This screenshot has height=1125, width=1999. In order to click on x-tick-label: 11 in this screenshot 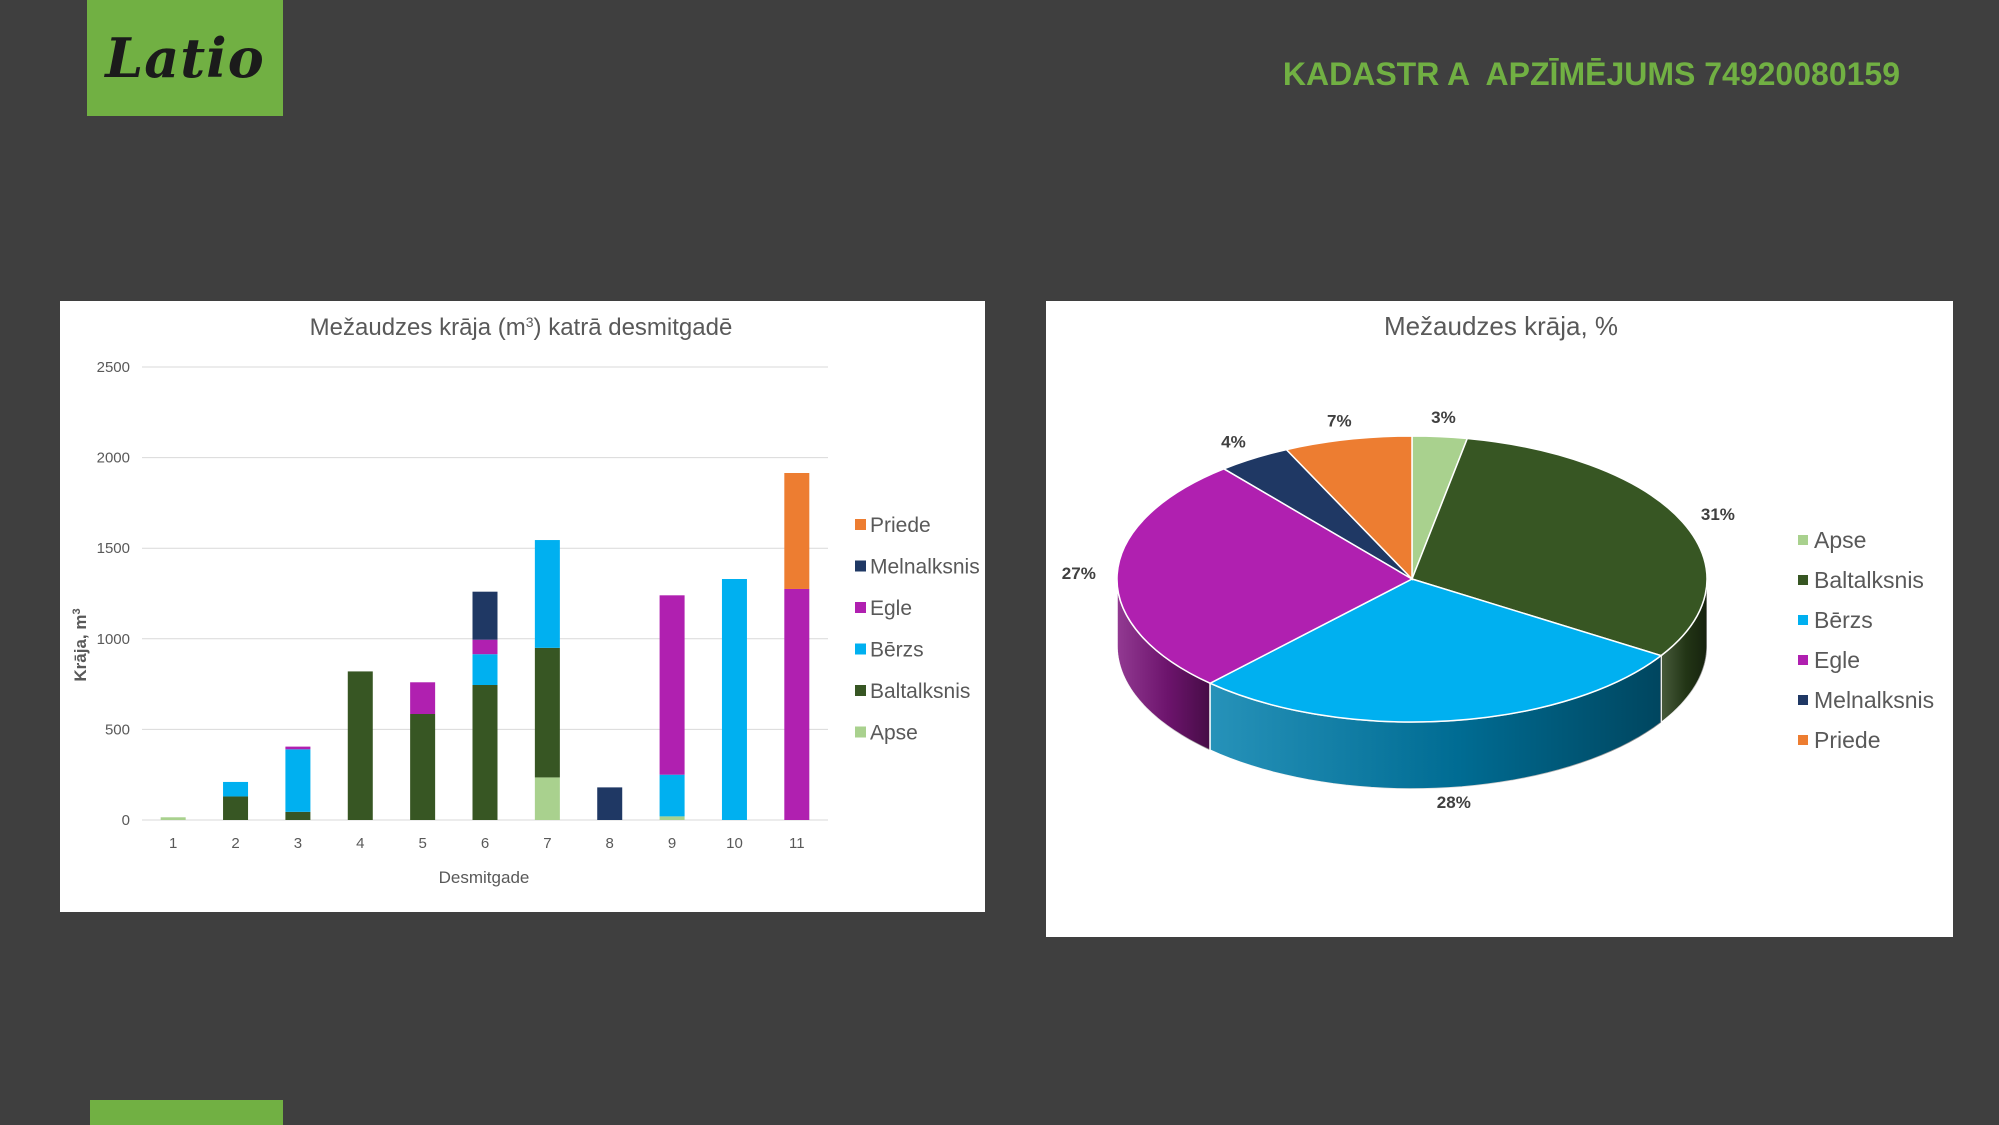, I will do `click(797, 843)`.